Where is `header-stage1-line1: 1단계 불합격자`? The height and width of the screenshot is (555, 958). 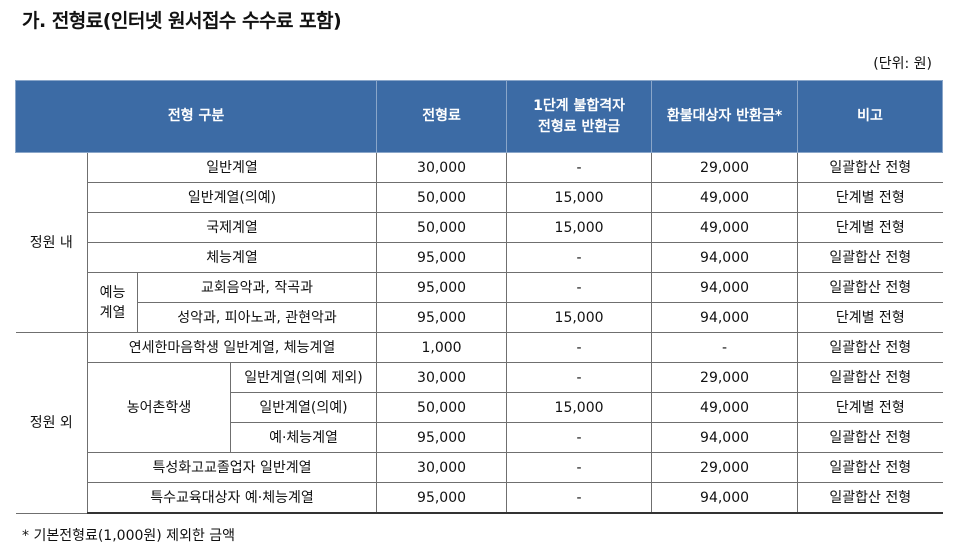 header-stage1-line1: 1단계 불합격자 is located at coordinates (579, 105).